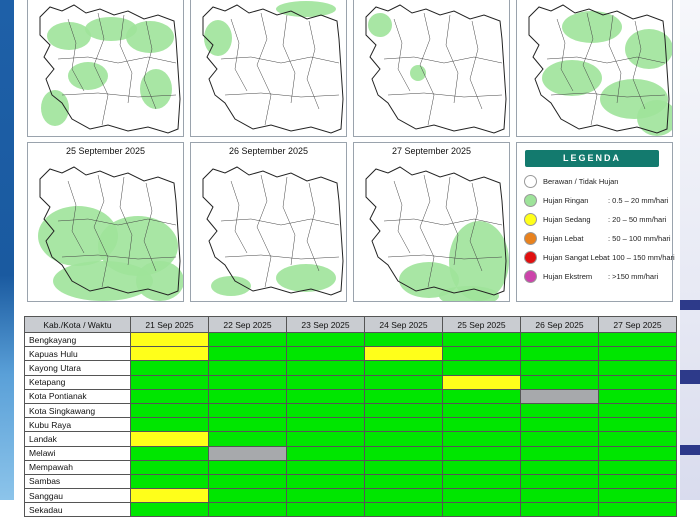 The height and width of the screenshot is (517, 700). I want to click on table-row: Sambas, so click(350, 481).